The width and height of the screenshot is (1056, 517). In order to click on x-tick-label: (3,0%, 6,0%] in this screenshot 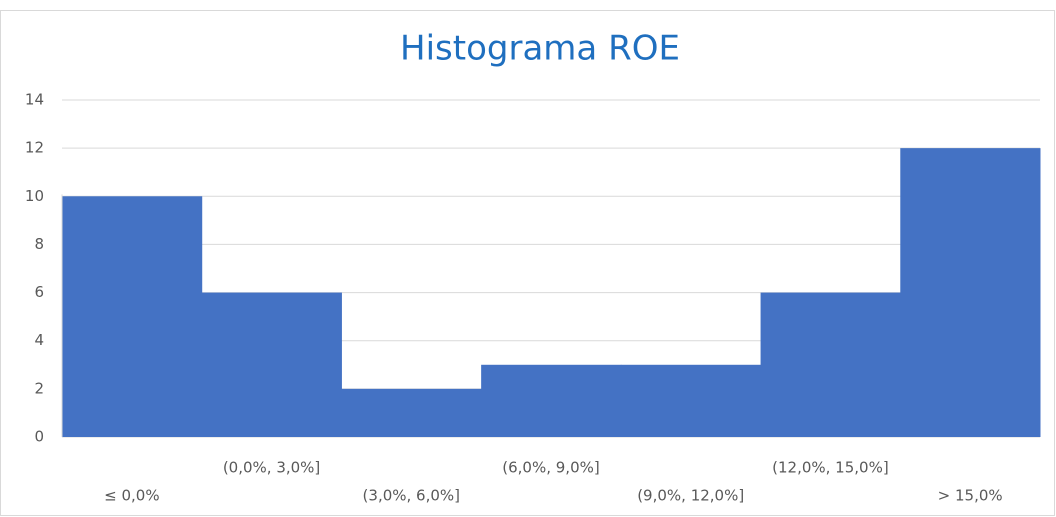, I will do `click(411, 496)`.